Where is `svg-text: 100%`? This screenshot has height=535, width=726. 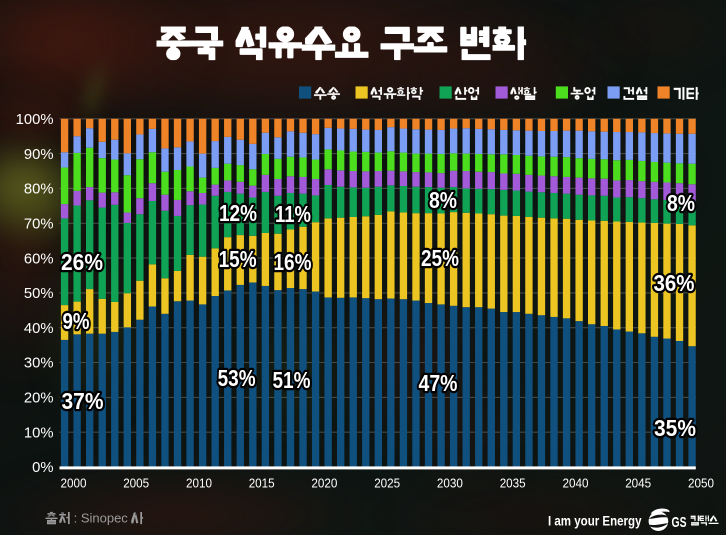
svg-text: 100% is located at coordinates (35, 120).